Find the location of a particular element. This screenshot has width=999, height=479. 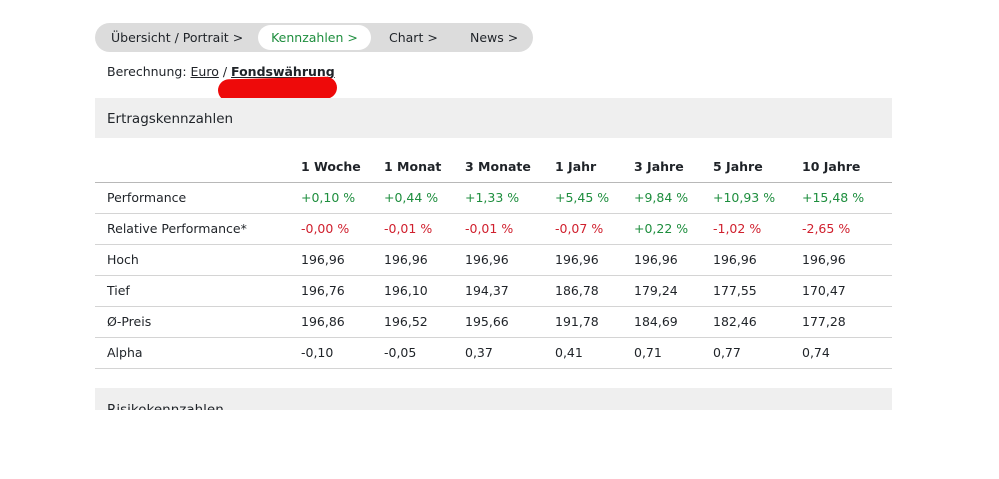

section-title: Ertragskennzahlen is located at coordinates (170, 119).